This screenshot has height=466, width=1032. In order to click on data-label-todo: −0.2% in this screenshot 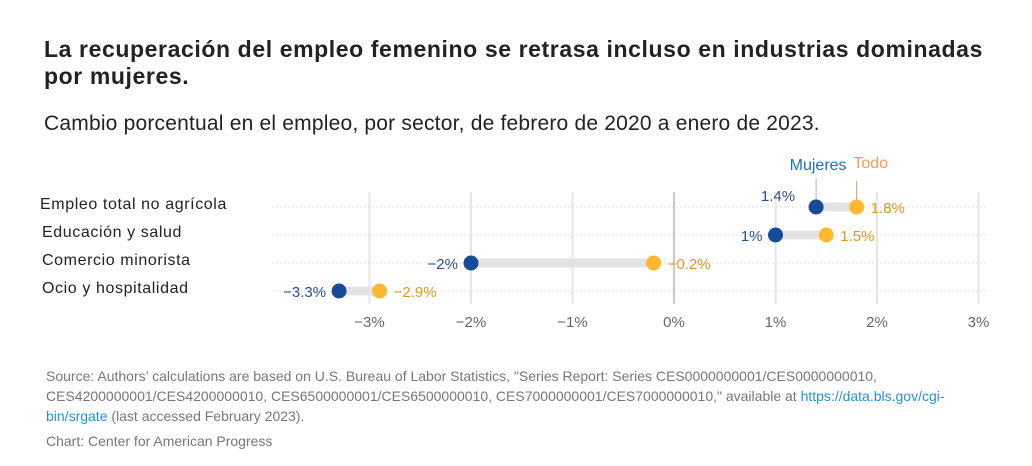, I will do `click(689, 264)`.